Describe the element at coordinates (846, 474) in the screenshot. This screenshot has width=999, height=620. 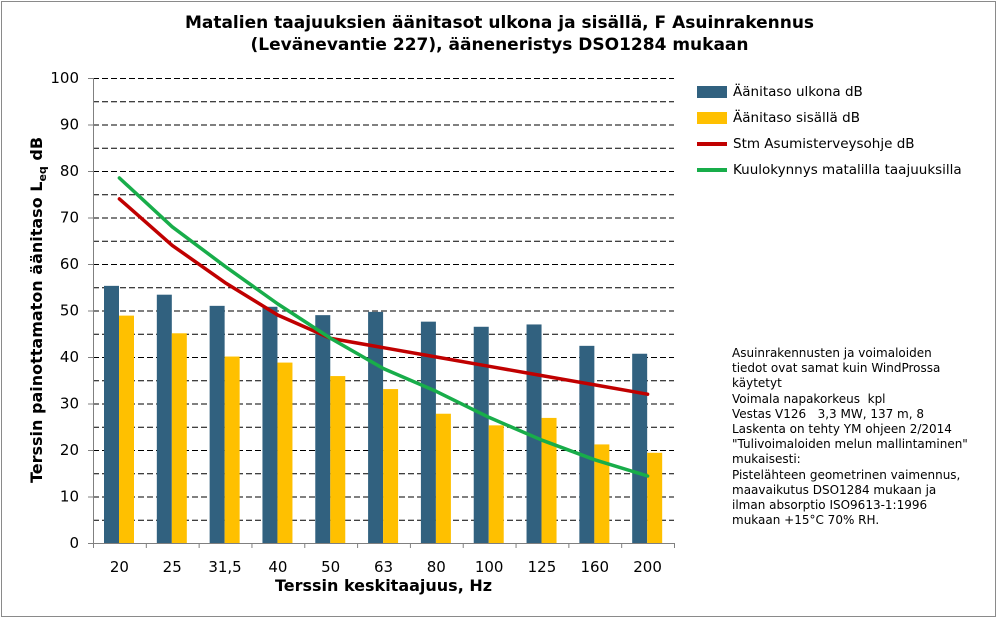
I see `note-line: Pistelähteen geometrinen vaimennus,` at that location.